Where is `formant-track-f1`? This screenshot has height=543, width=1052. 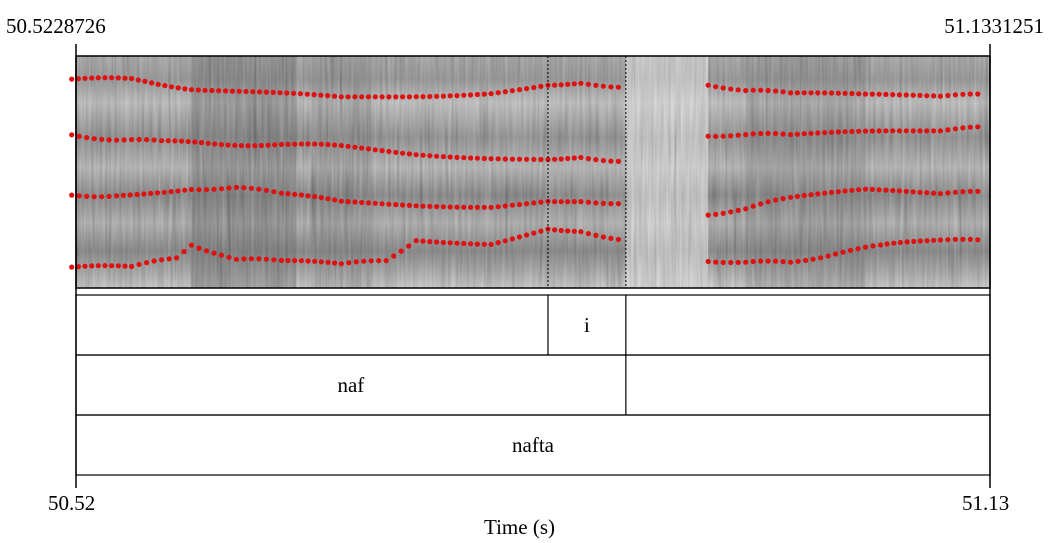 formant-track-f1 is located at coordinates (525, 87).